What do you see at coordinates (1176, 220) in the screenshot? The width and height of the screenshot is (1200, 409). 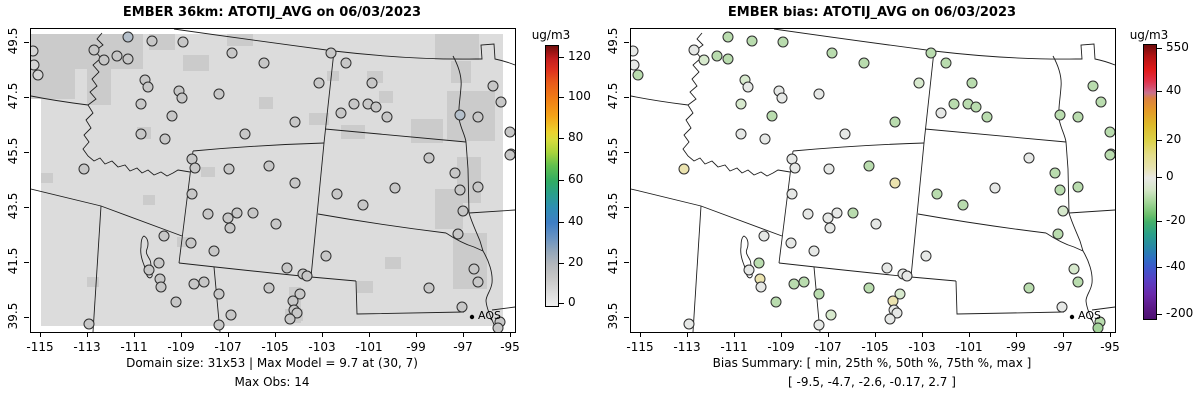 I see `colorbar-tick-label: -20` at bounding box center [1176, 220].